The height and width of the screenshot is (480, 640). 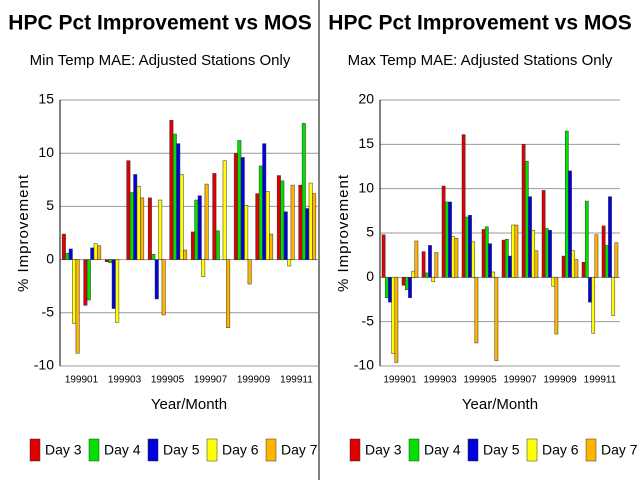 I want to click on x-tick-label: 199901, so click(x=400, y=380).